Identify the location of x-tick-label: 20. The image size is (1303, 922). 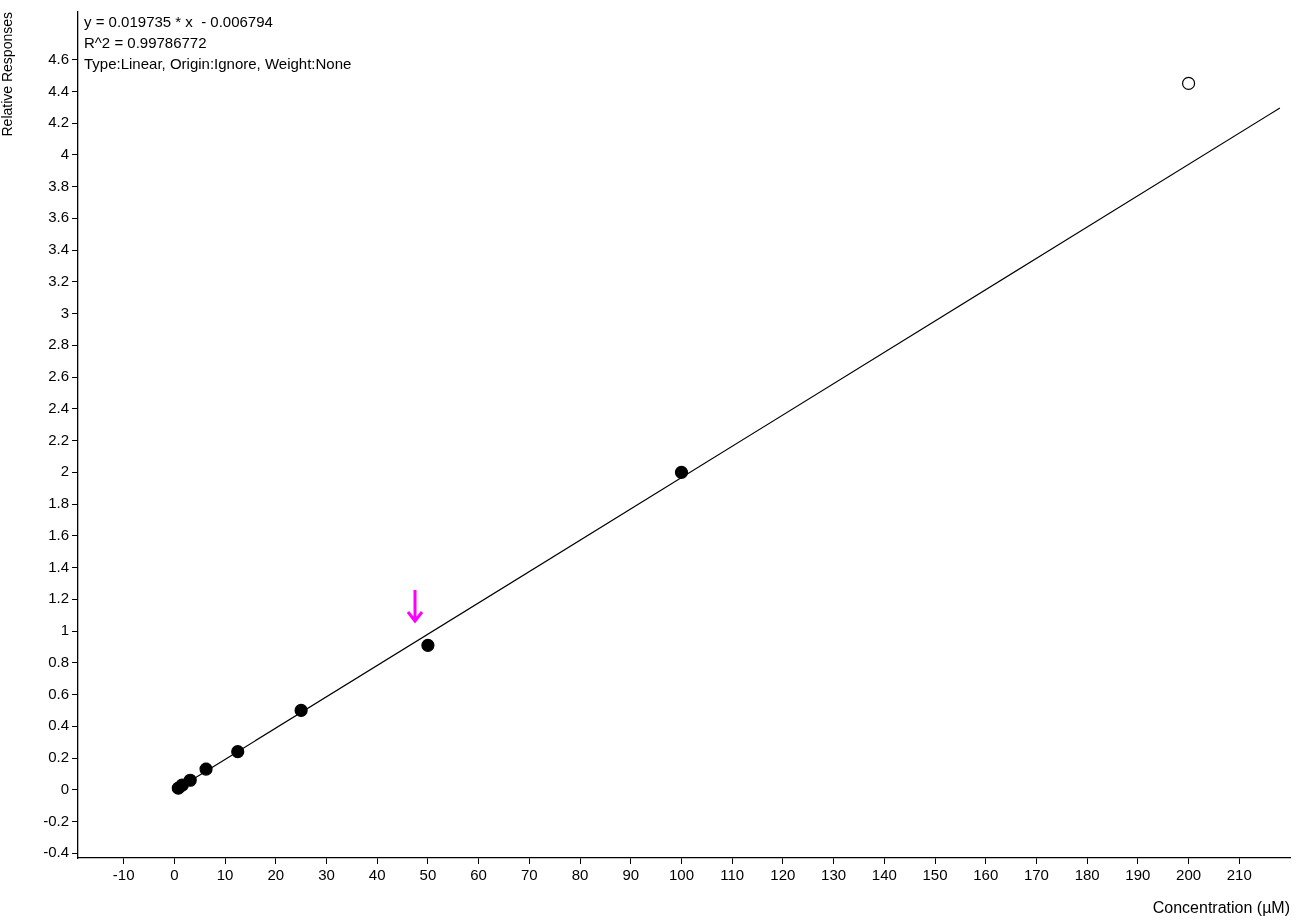
(276, 875).